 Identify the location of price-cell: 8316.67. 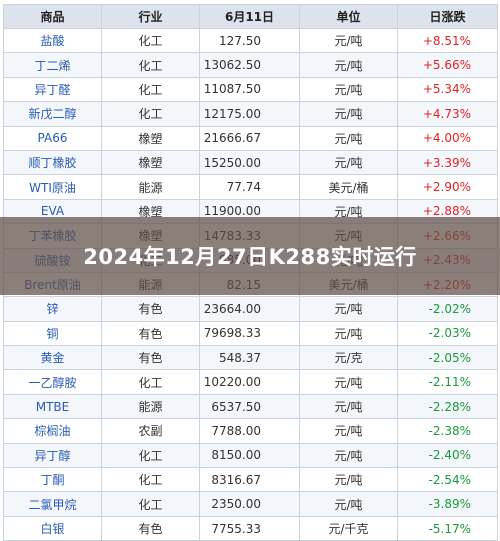
(249, 480).